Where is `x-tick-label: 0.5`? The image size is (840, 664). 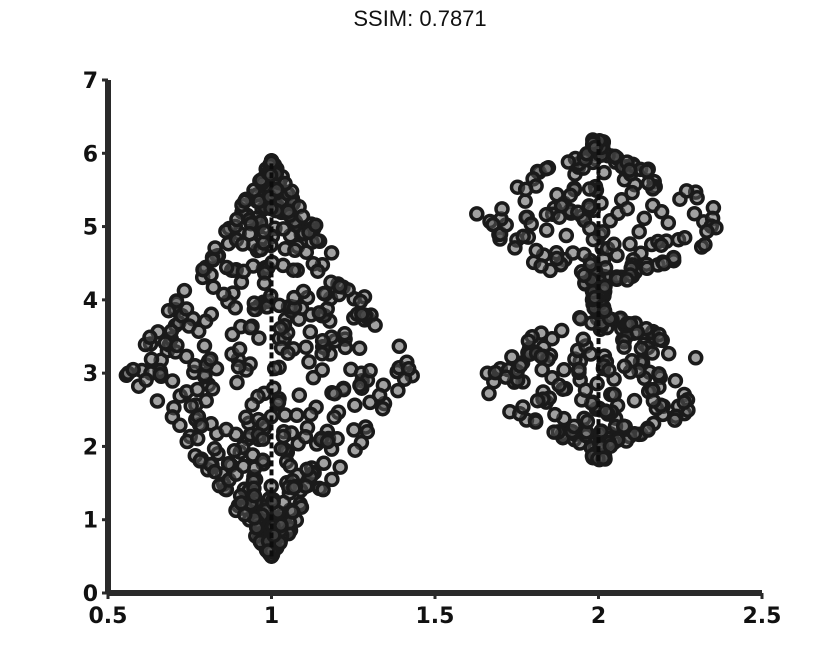
x-tick-label: 0.5 is located at coordinates (108, 616).